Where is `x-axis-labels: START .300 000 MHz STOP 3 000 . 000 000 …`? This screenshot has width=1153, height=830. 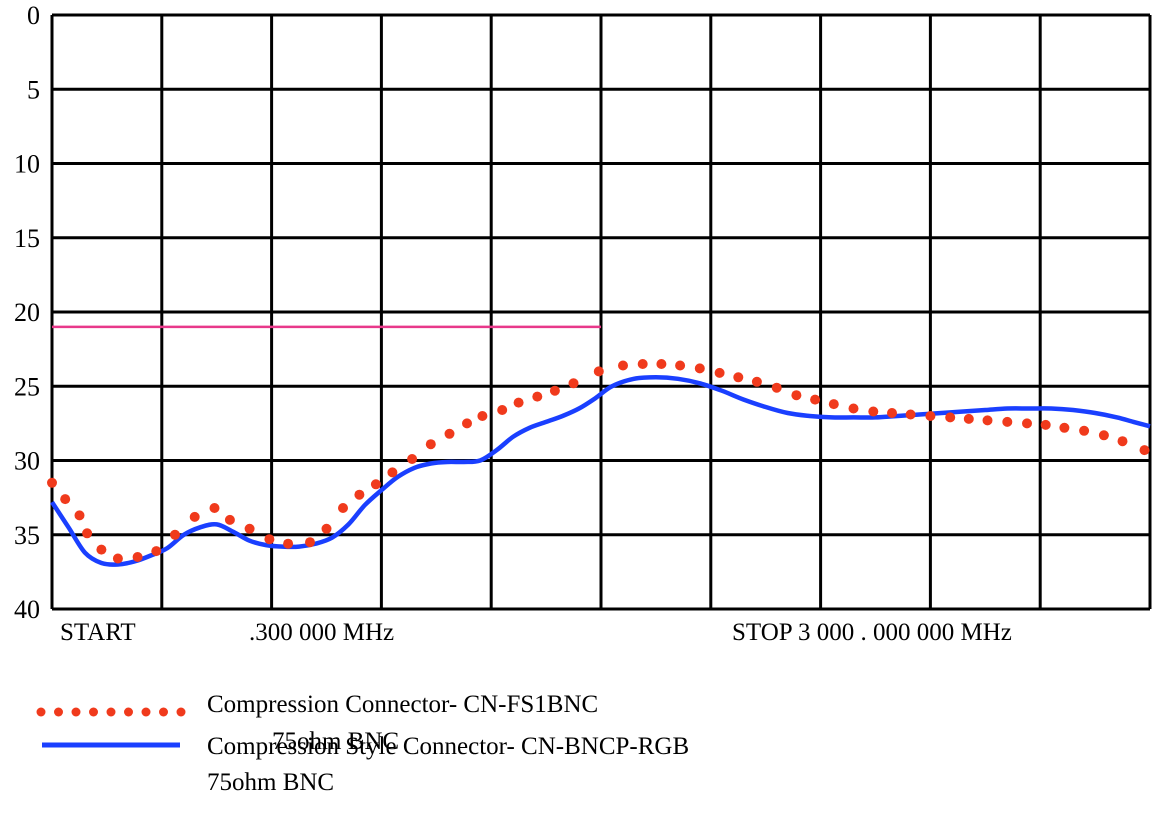
x-axis-labels: START .300 000 MHz STOP 3 000 . 000 000 … is located at coordinates (536, 632).